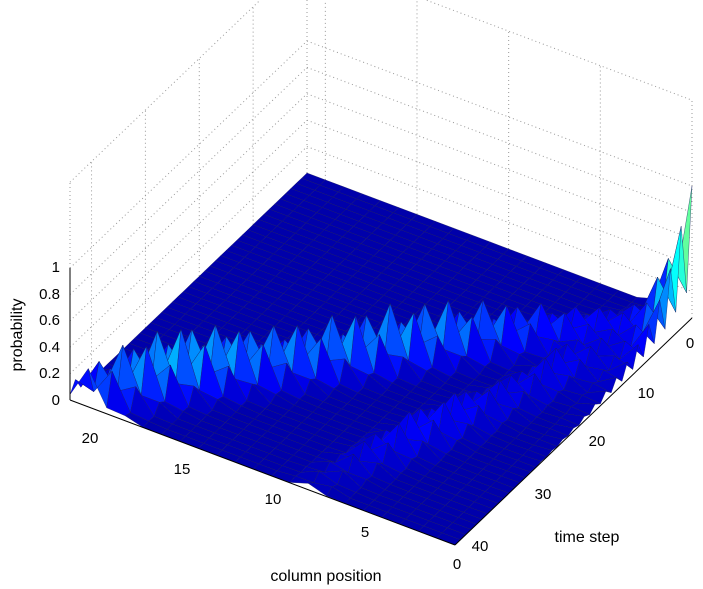 The image size is (703, 589). Describe the element at coordinates (90, 438) in the screenshot. I see `x-tick-label: 20` at that location.